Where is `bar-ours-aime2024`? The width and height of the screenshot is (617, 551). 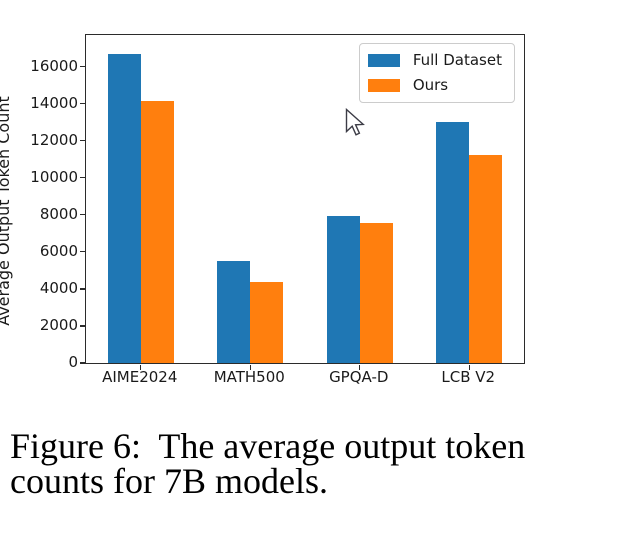 bar-ours-aime2024 is located at coordinates (157, 231).